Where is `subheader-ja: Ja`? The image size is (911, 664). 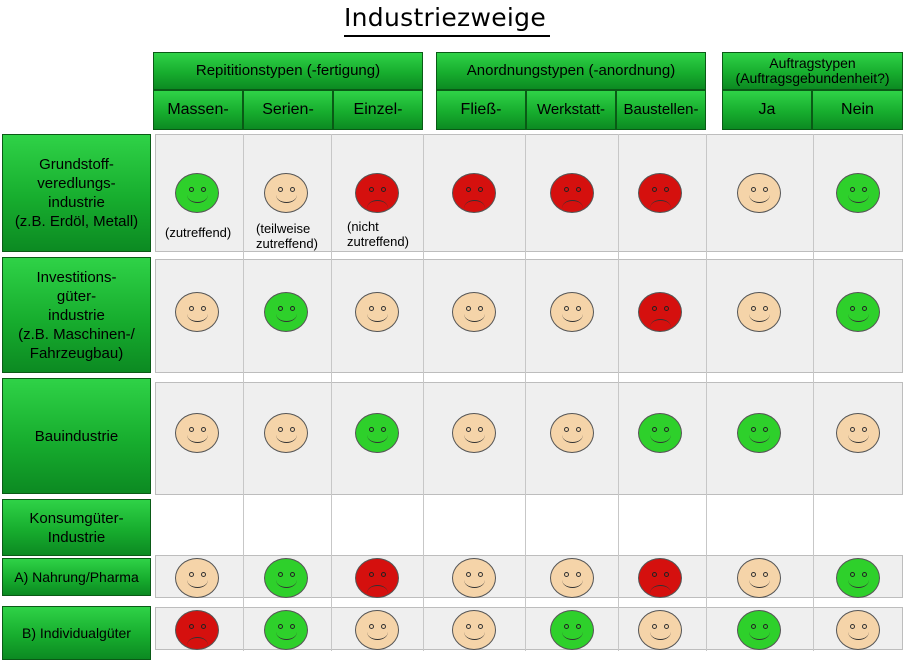
subheader-ja: Ja is located at coordinates (767, 110).